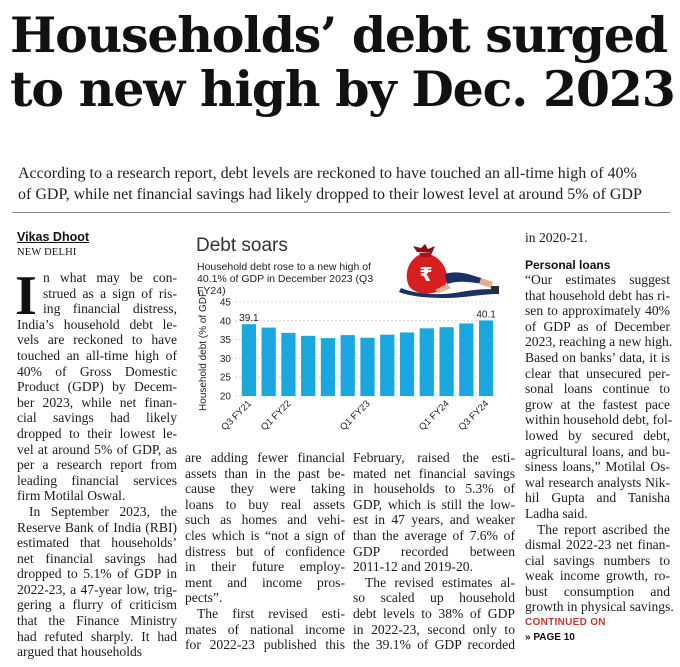  What do you see at coordinates (265, 504) in the screenshot?
I see `text-line: loans to buy real assets` at bounding box center [265, 504].